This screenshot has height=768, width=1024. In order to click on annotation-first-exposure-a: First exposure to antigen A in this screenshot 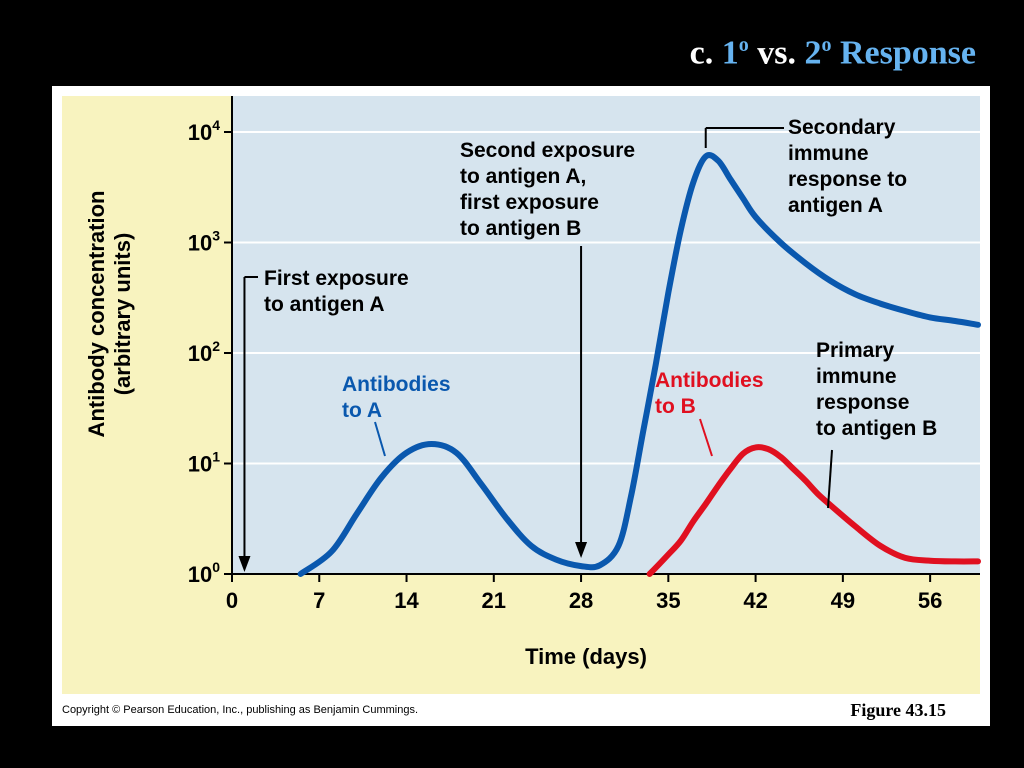, I will do `click(336, 291)`.